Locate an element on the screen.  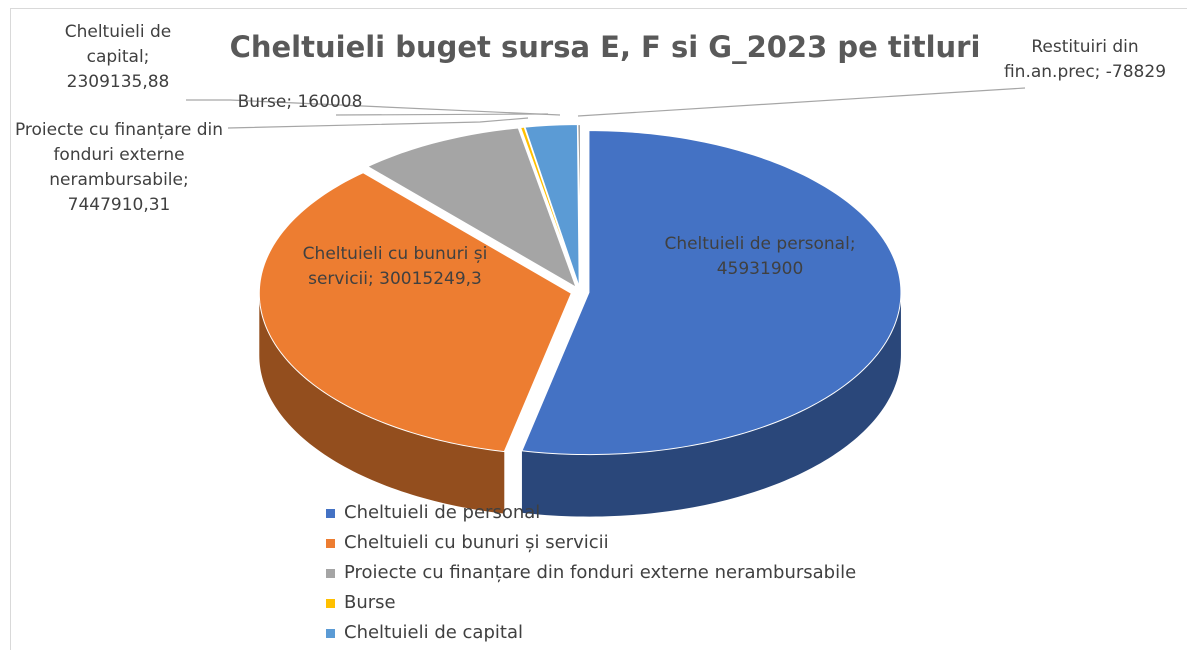
legend-label: Cheltuieli de capital is located at coordinates (433, 632).